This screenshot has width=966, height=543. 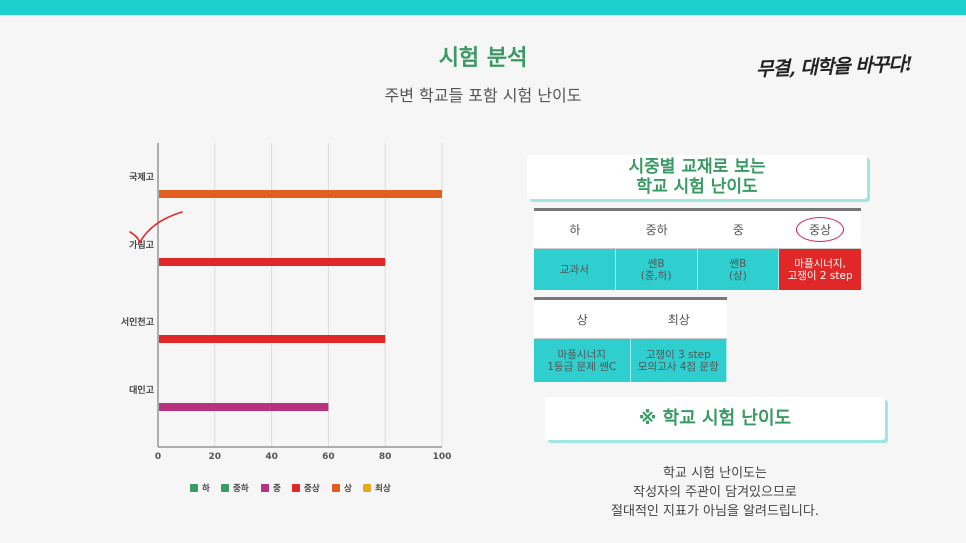 I want to click on category-label-서인천고: 서인천고, so click(x=137, y=322).